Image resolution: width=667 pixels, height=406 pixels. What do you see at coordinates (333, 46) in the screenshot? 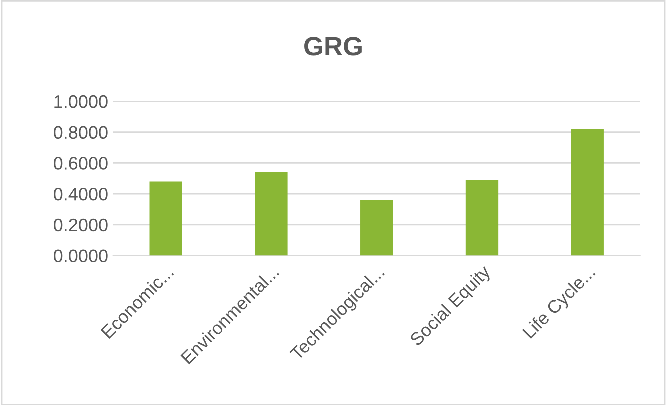
I see `chart-title: GRG` at bounding box center [333, 46].